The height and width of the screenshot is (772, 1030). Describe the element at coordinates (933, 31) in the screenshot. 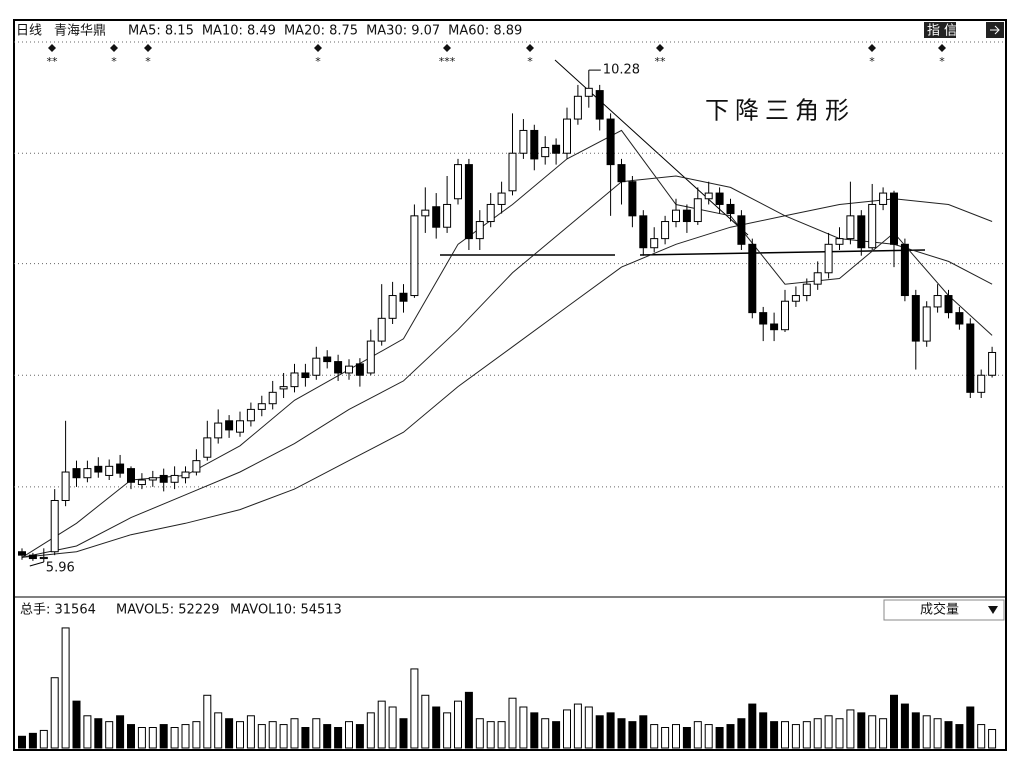

I see `toolbar-button-label: 指` at that location.